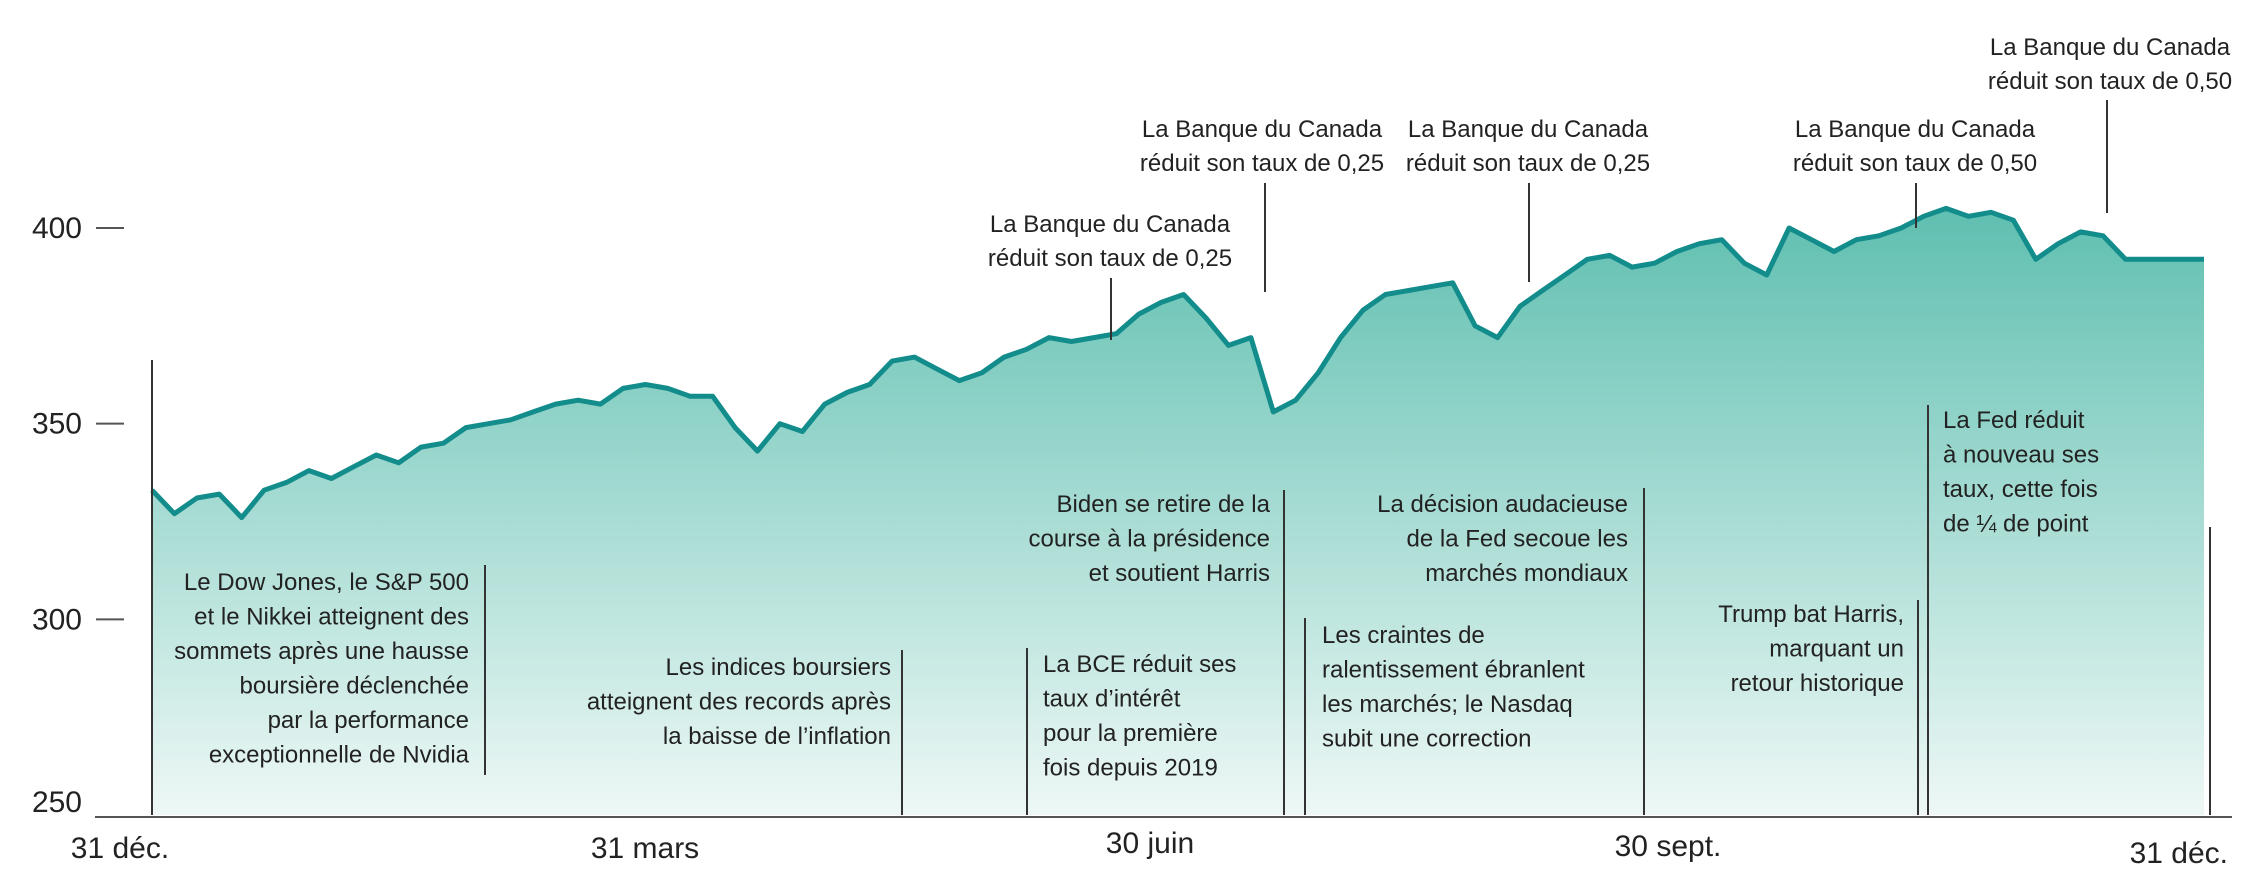  What do you see at coordinates (1447, 704) in the screenshot?
I see `event-text: les marchés; le Nasdaq` at bounding box center [1447, 704].